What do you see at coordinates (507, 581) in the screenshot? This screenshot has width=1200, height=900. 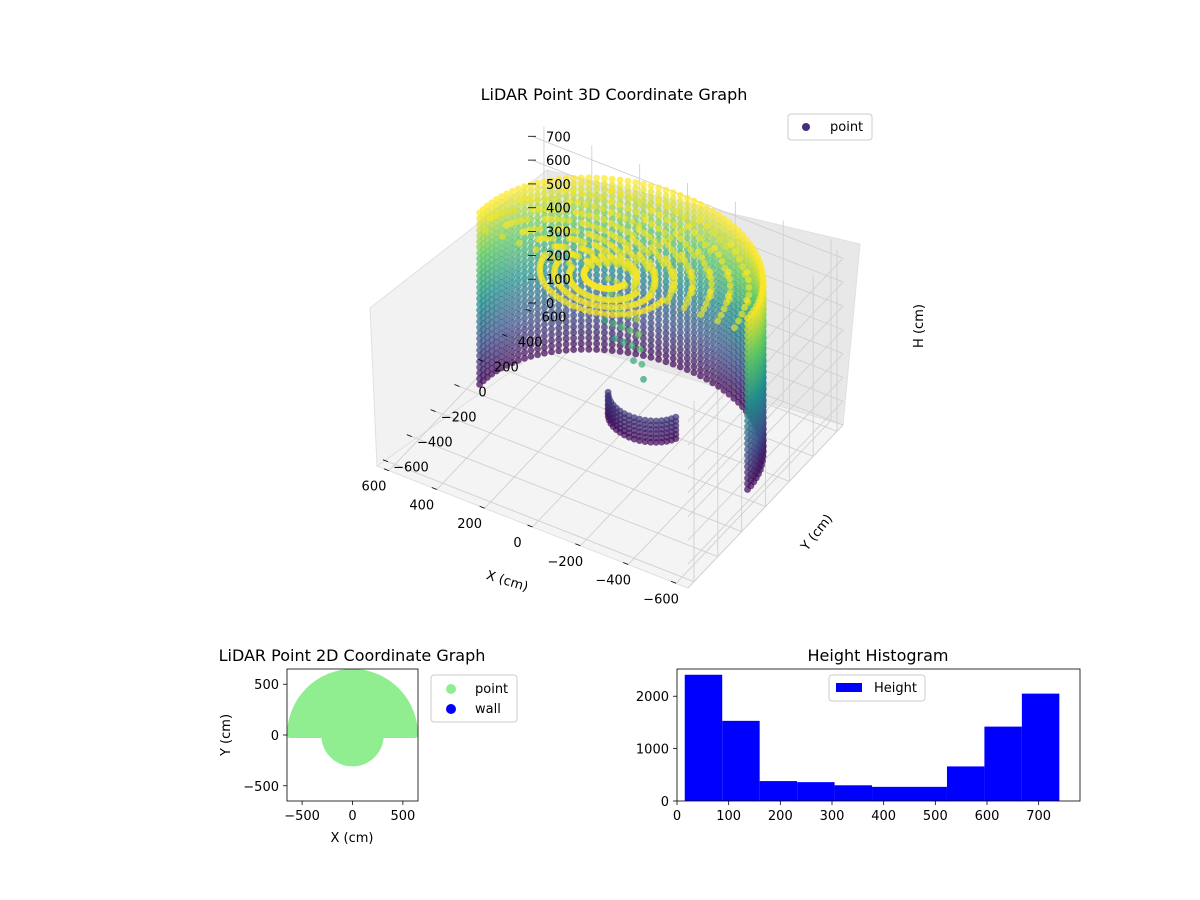 I see `x-axis-label-3d: X (cm)` at bounding box center [507, 581].